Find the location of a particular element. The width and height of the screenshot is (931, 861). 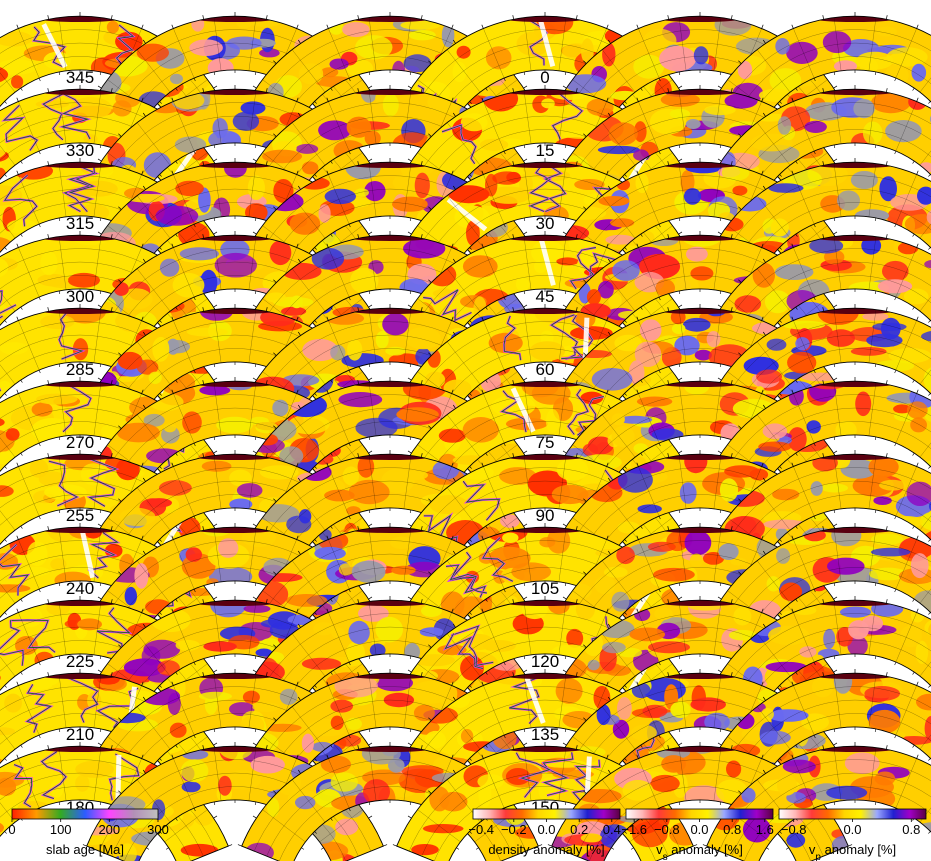

colorbar-tick-label: 100 is located at coordinates (61, 829).